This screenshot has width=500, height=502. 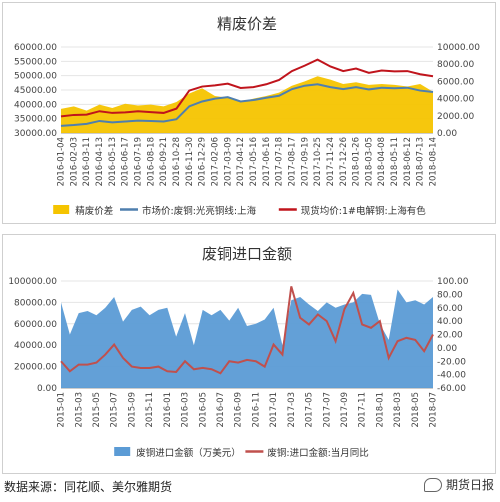 What do you see at coordinates (100, 161) in the screenshot?
I see `x-tick-label: 2016-04-13` at bounding box center [100, 161].